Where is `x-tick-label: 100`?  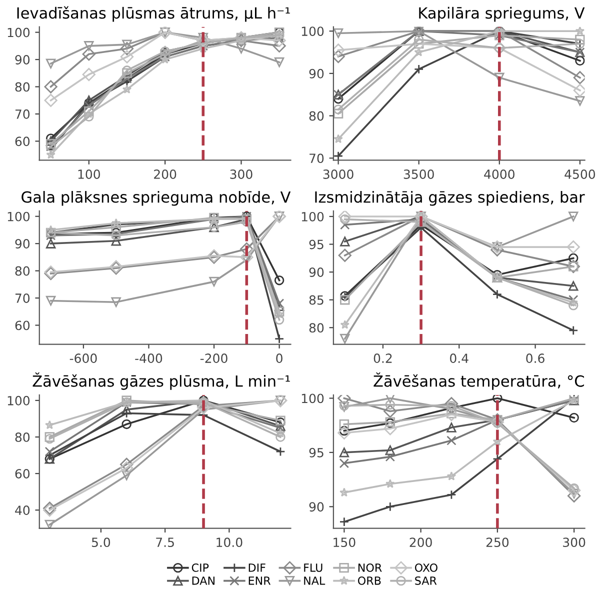
x-tick-label: 100 is located at coordinates (89, 174).